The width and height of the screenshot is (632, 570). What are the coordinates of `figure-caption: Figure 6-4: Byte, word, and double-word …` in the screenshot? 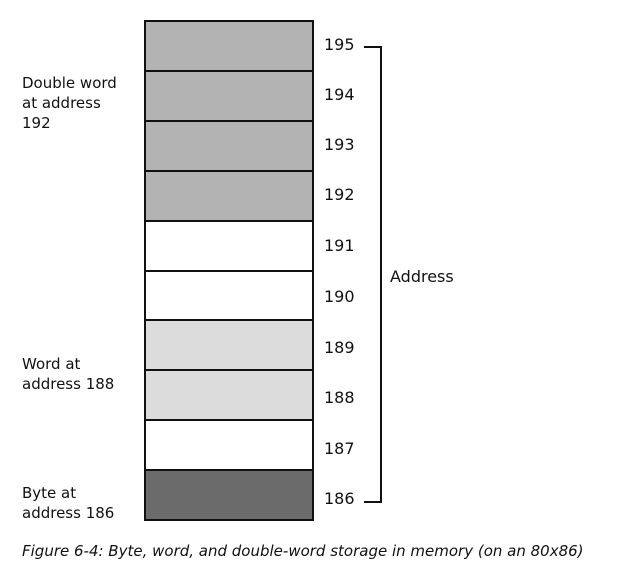 It's located at (303, 551).